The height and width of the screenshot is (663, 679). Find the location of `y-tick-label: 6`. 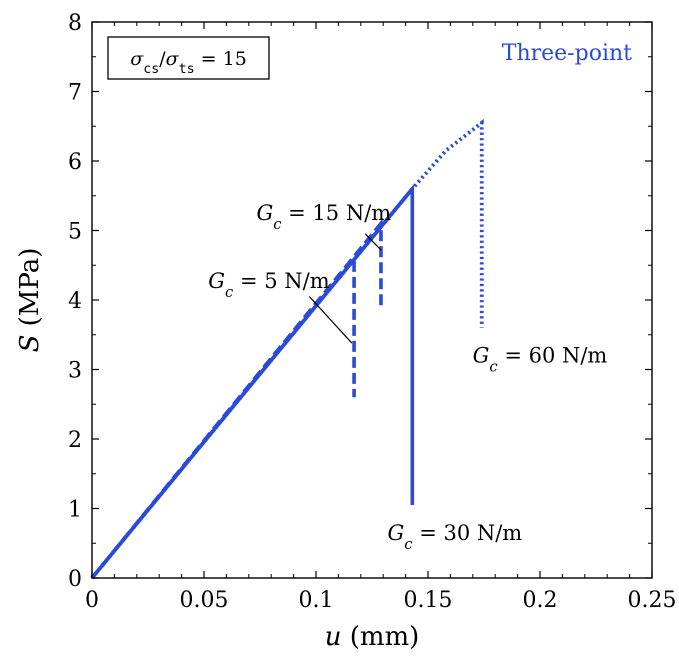

y-tick-label: 6 is located at coordinates (75, 162).